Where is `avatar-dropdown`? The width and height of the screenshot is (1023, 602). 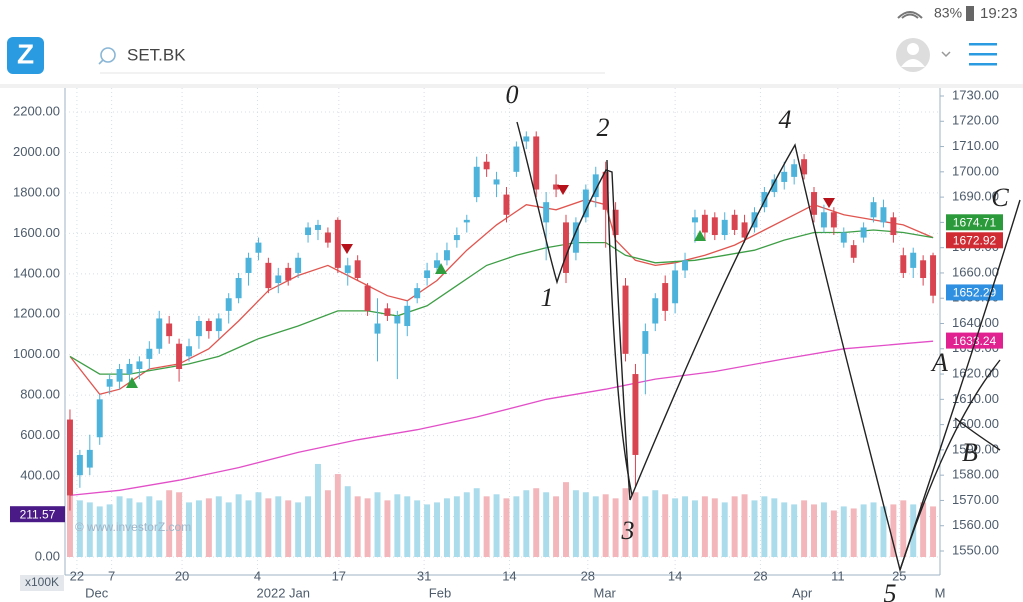 avatar-dropdown is located at coordinates (946, 54).